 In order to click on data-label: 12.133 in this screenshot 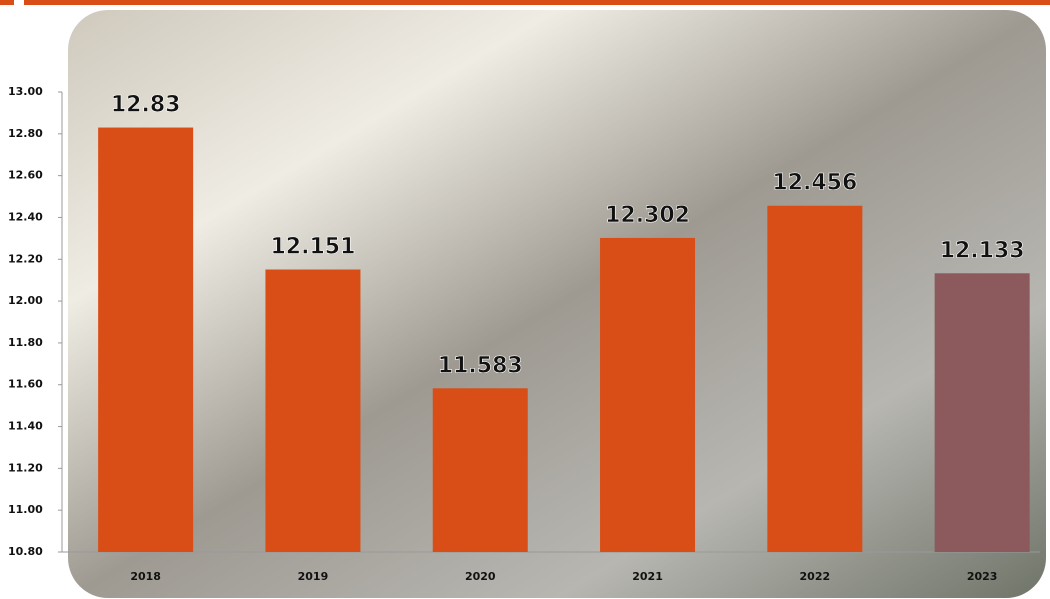, I will do `click(982, 250)`.